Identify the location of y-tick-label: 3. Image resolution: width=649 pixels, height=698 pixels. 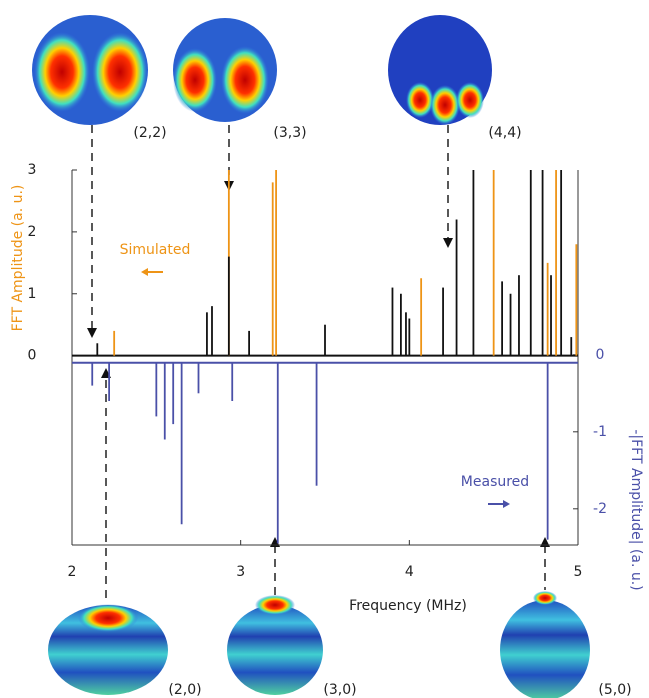
(32, 170).